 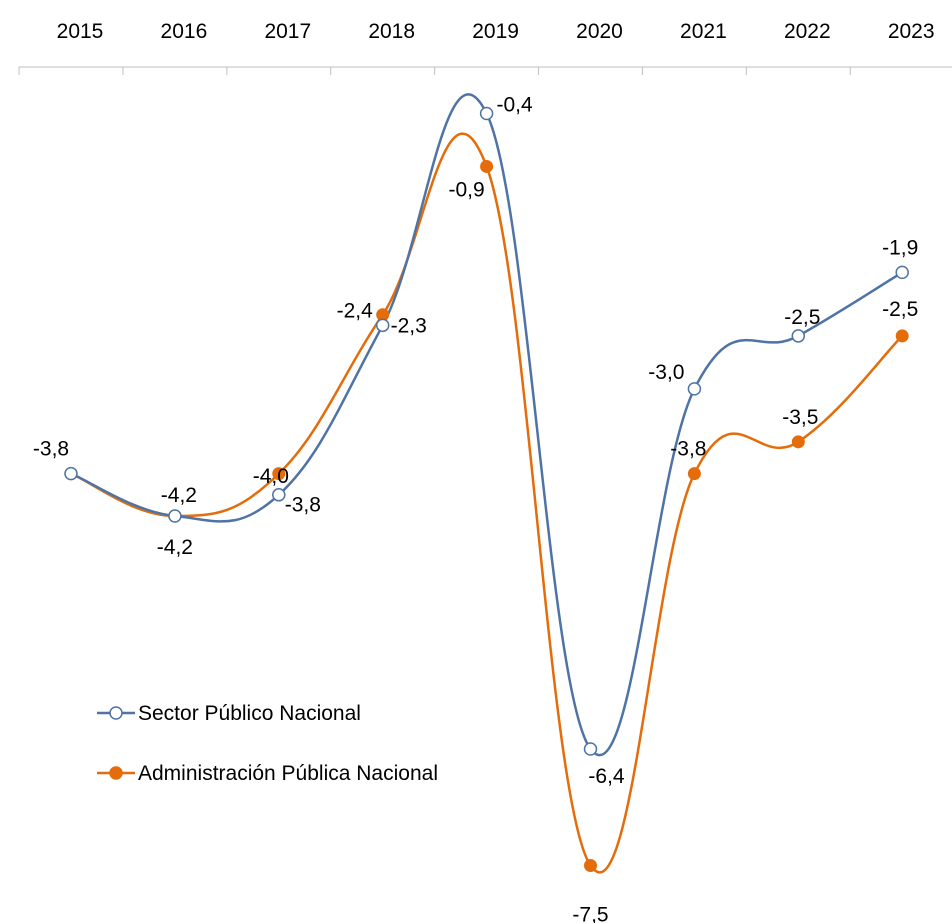 I want to click on x-tick-label: 2015, so click(x=80, y=31).